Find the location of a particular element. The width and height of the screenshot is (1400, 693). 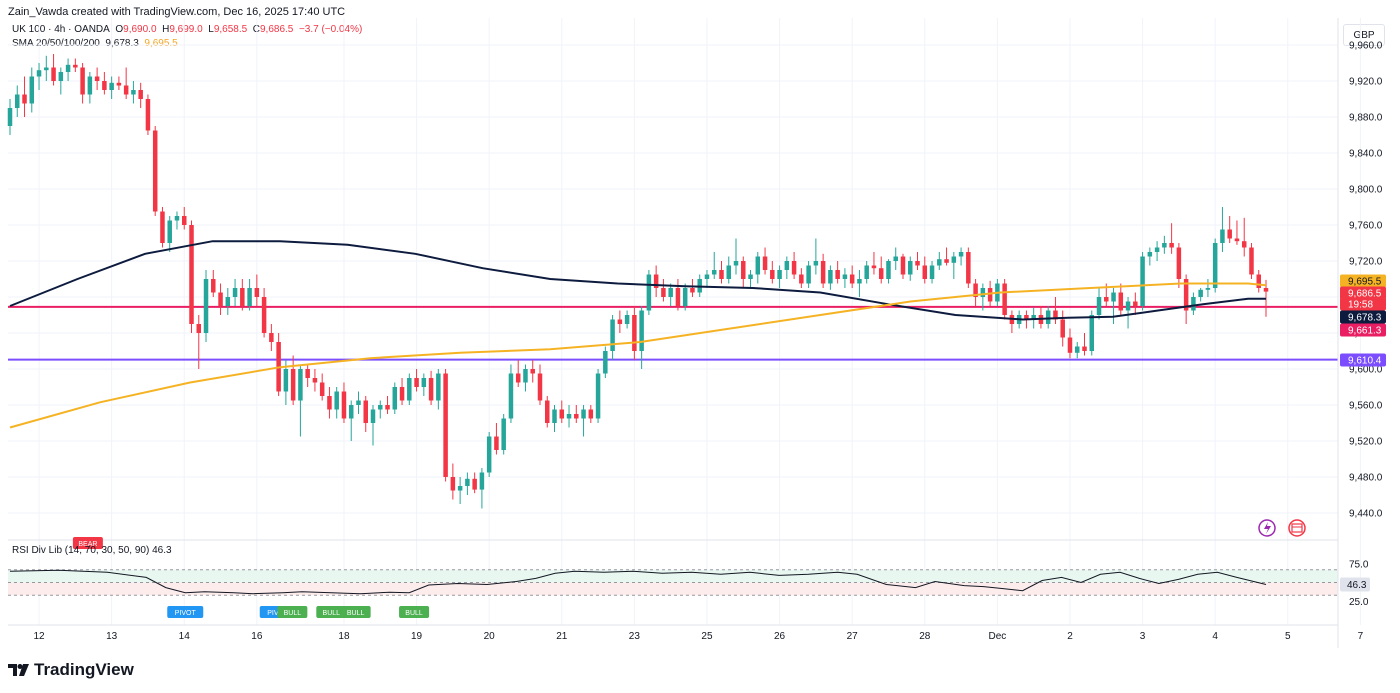

sma-dark-value: 9,678.3 is located at coordinates (122, 43).